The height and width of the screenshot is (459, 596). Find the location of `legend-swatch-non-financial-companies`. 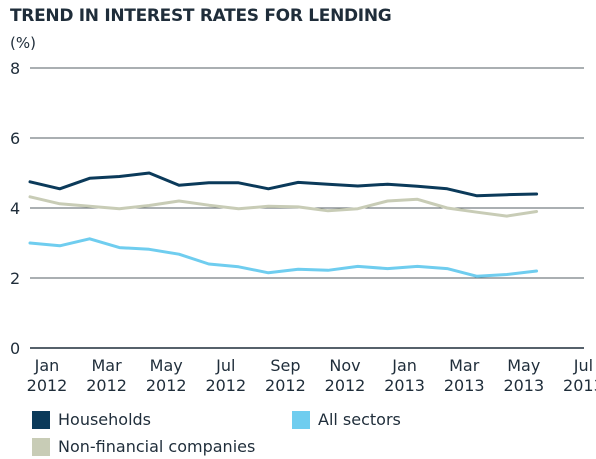

legend-swatch-non-financial-companies is located at coordinates (41, 446).